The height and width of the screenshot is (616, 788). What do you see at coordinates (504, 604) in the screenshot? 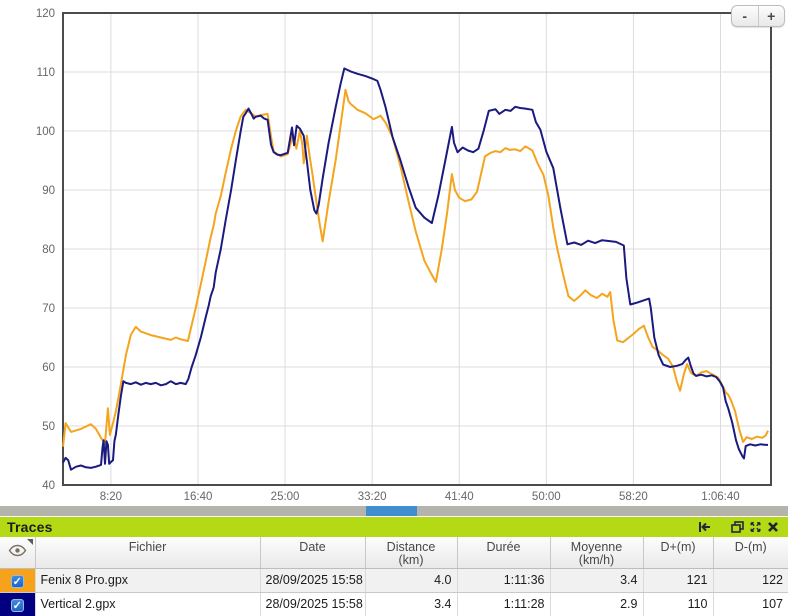
I see `cell-duration: 1:11:28` at bounding box center [504, 604].